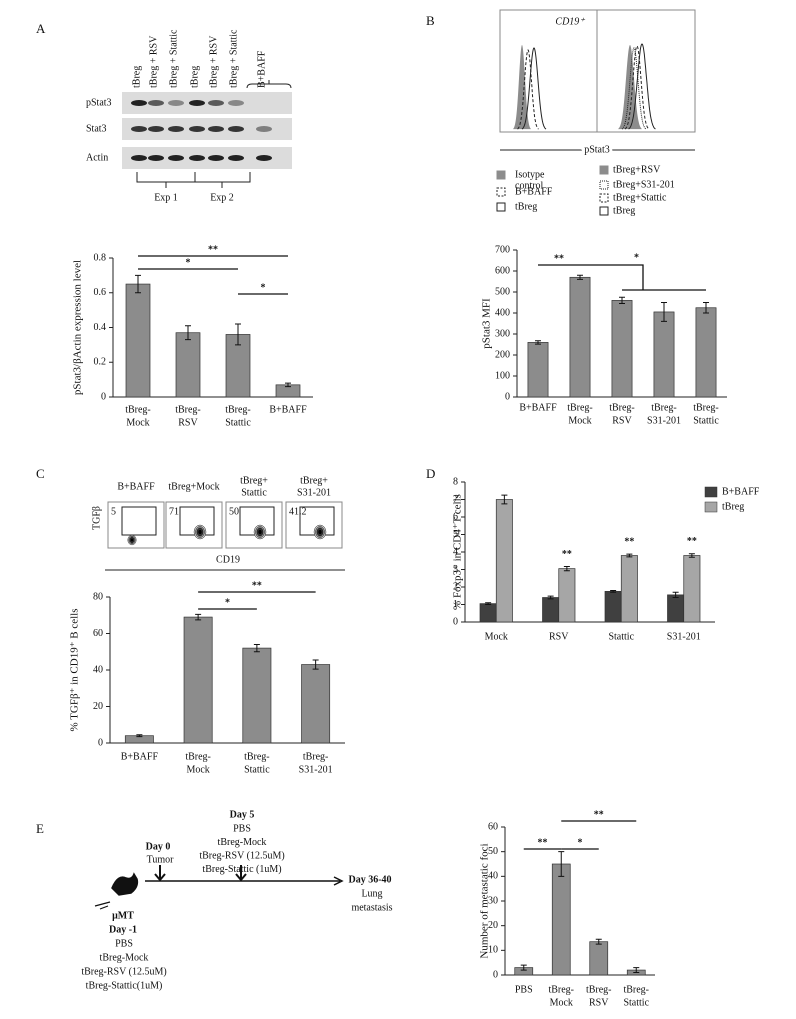  What do you see at coordinates (604, 211) in the screenshot?
I see `marker-tbreg2` at bounding box center [604, 211].